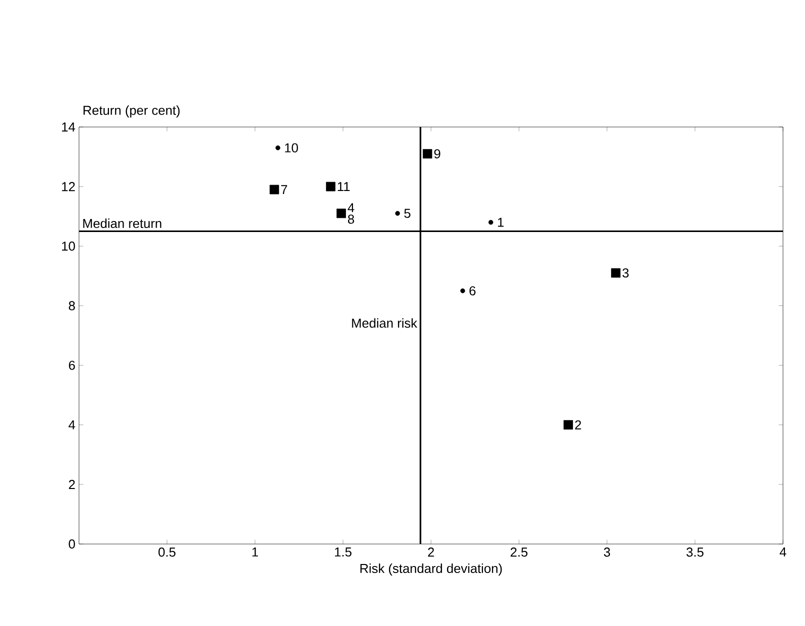 This screenshot has width=805, height=626. What do you see at coordinates (473, 291) in the screenshot?
I see `annotation: 6` at bounding box center [473, 291].